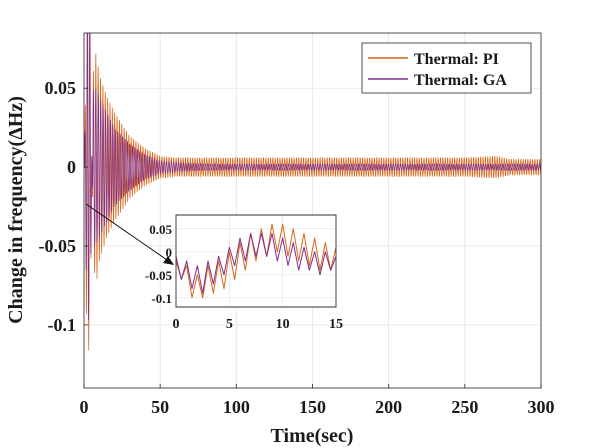  I want to click on y-tick-label: -0.1, so click(62, 325).